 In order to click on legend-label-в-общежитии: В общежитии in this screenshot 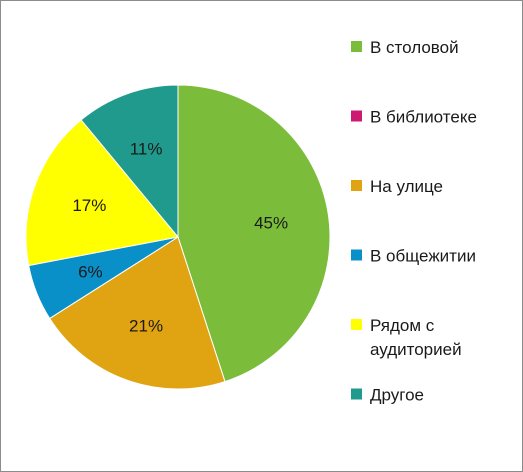, I will do `click(423, 256)`.